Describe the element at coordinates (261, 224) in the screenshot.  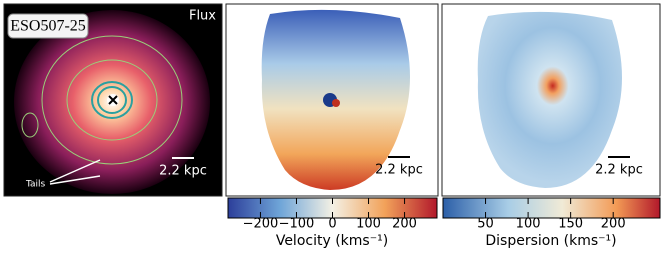
I see `colorbar-tick-label: −200` at that location.